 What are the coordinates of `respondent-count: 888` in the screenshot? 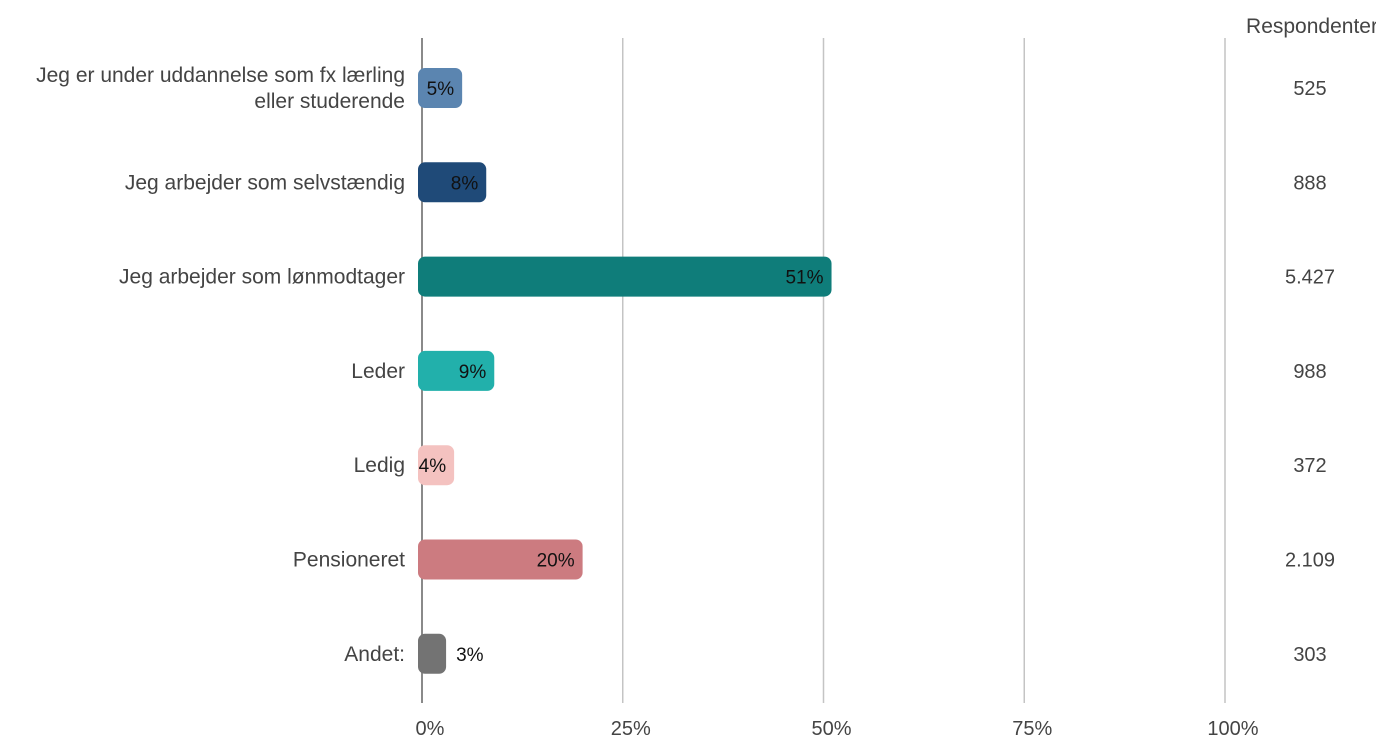 It's located at (1309, 183).